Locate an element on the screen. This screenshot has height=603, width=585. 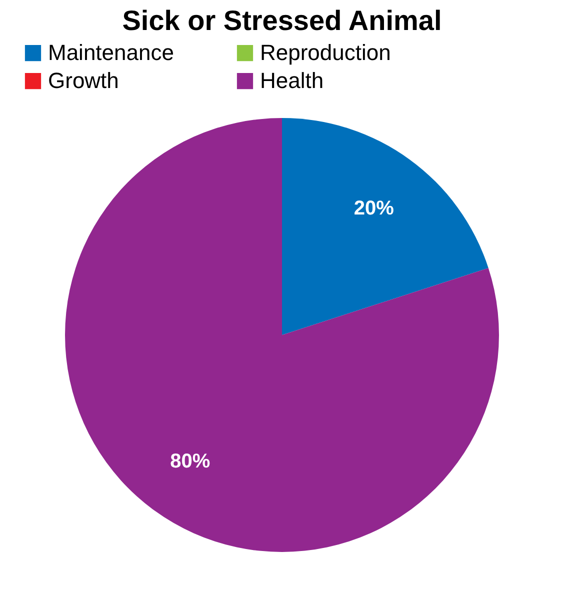
pie-slice is located at coordinates (385, 226).